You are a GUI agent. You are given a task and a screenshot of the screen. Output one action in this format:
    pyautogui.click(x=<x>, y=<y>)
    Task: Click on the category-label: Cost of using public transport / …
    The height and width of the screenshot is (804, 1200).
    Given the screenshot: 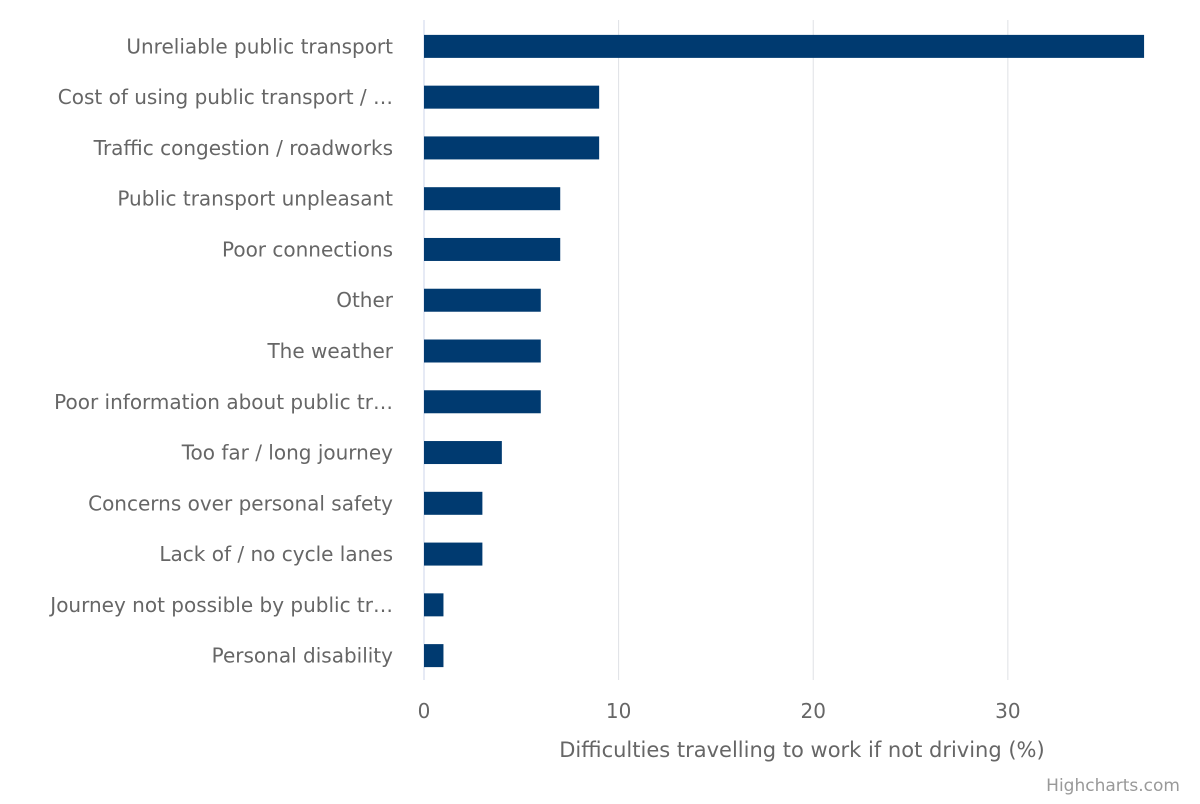 What is the action you would take?
    pyautogui.click(x=225, y=97)
    